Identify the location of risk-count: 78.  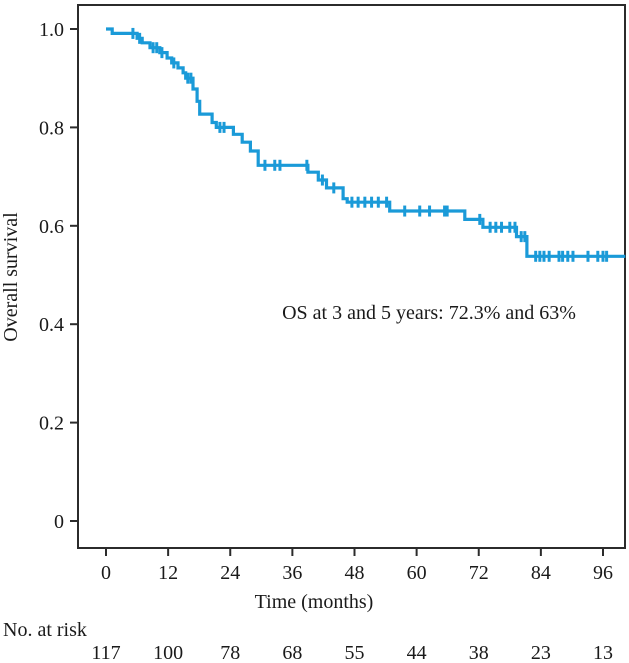
(230, 652).